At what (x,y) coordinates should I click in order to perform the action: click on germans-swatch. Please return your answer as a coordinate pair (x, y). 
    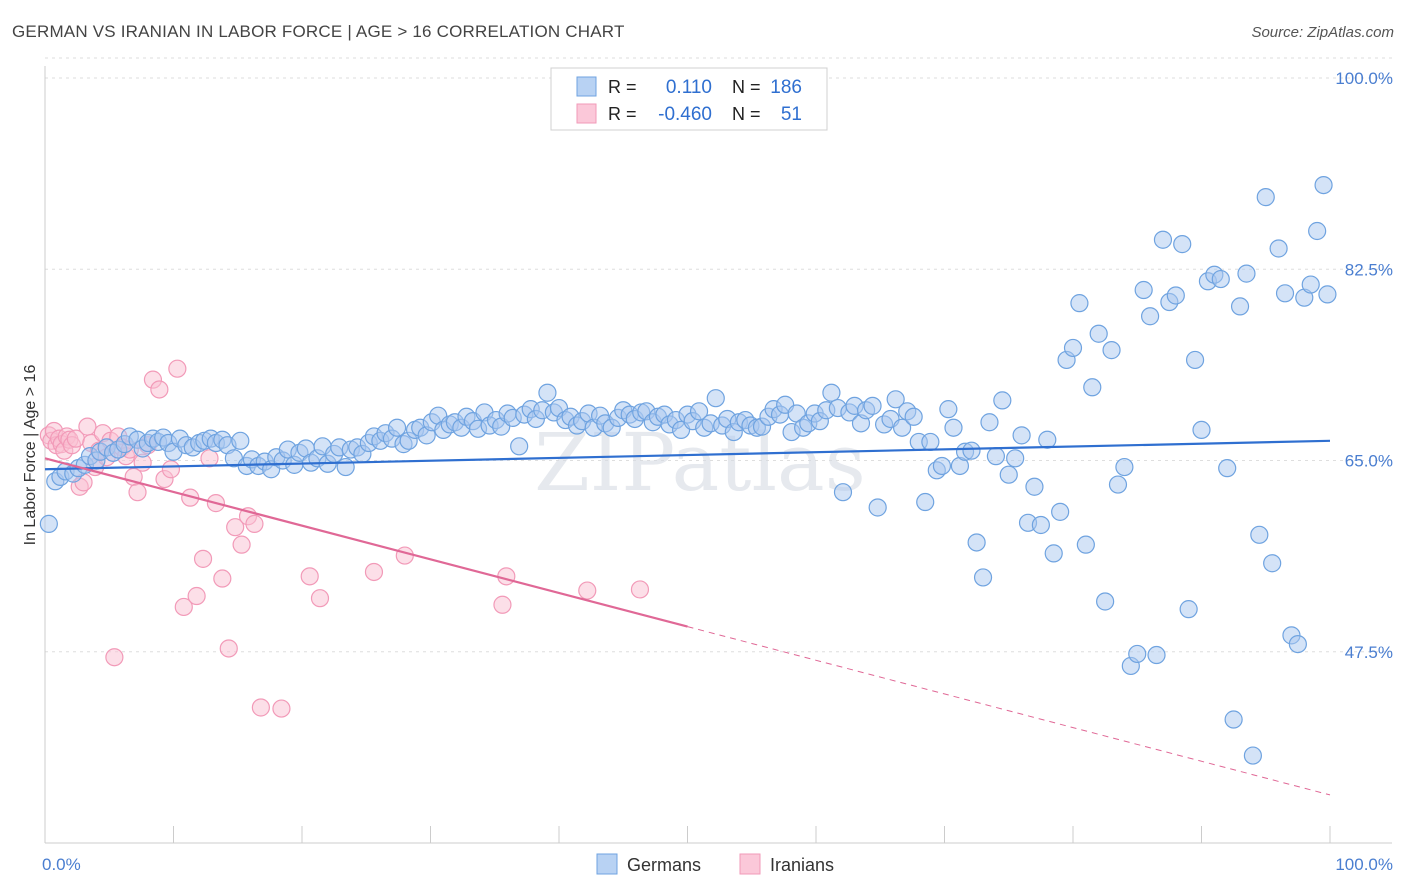
    Looking at the image, I should click on (586, 86).